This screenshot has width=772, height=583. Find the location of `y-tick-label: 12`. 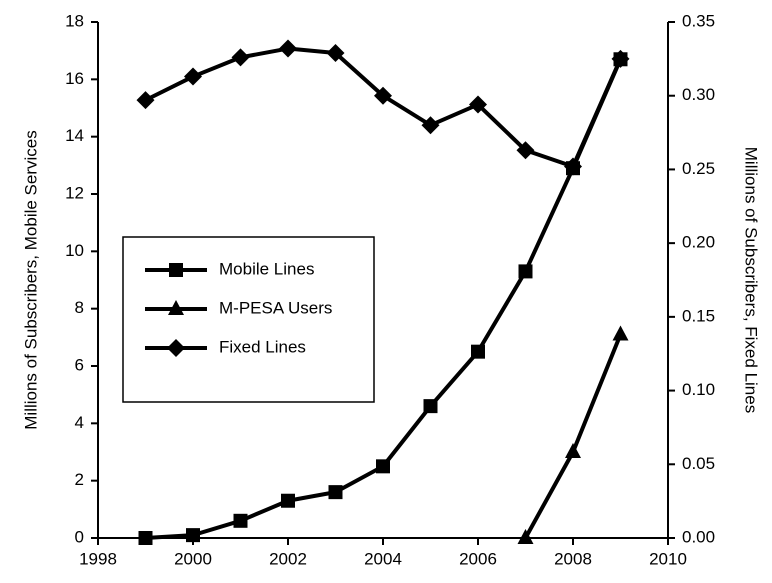

y-tick-label: 12 is located at coordinates (74, 192).